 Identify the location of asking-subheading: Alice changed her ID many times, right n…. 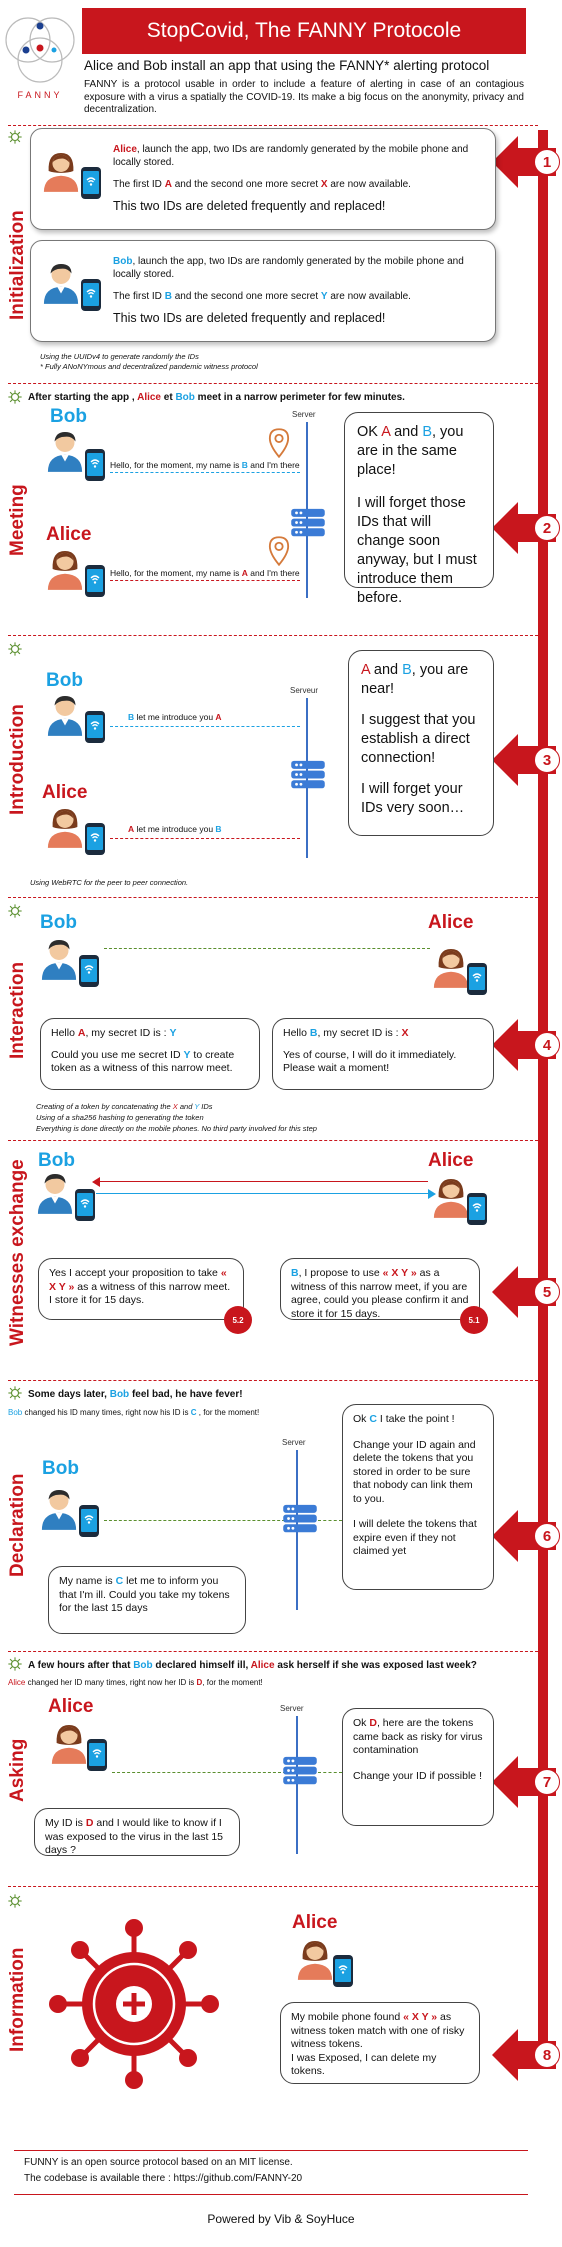
(135, 1683).